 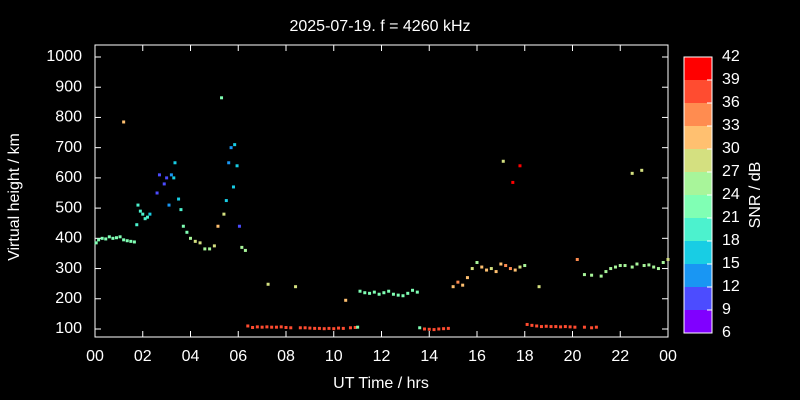 What do you see at coordinates (755, 195) in the screenshot?
I see `colorbar-label: SNR / dB` at bounding box center [755, 195].